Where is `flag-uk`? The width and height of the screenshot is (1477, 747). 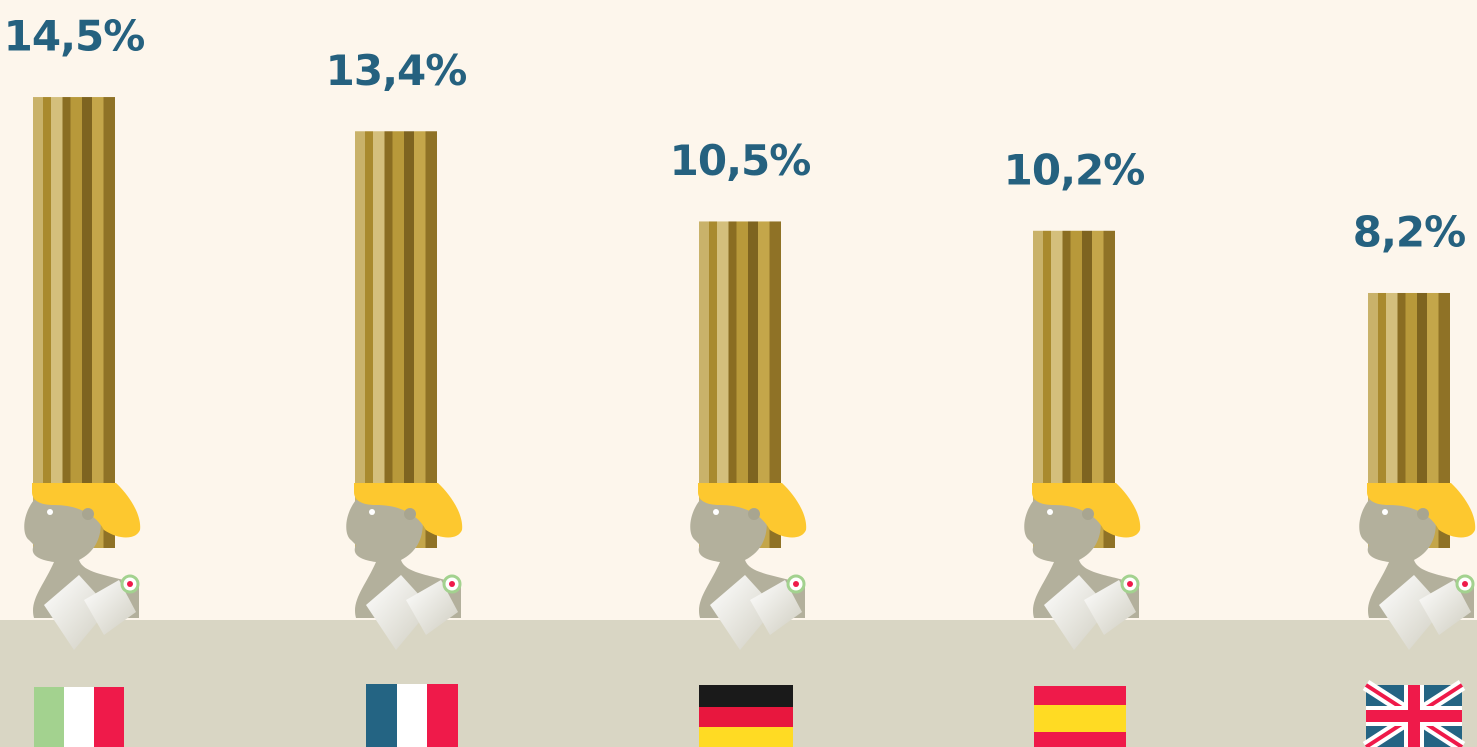 flag-uk is located at coordinates (1414, 713).